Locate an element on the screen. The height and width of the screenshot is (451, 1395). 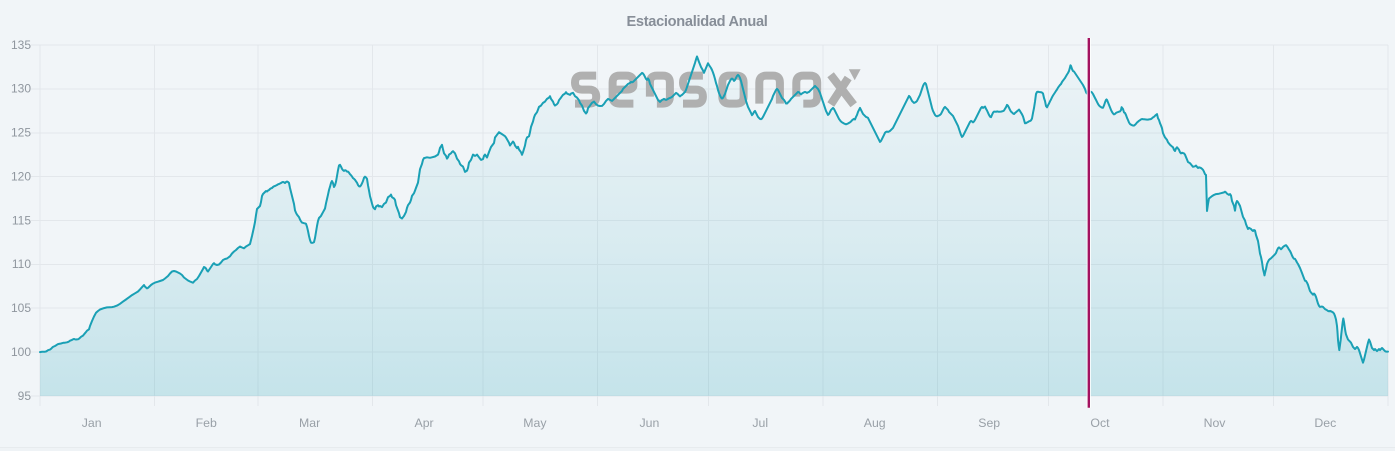
svg-text: 125 is located at coordinates (21, 133).